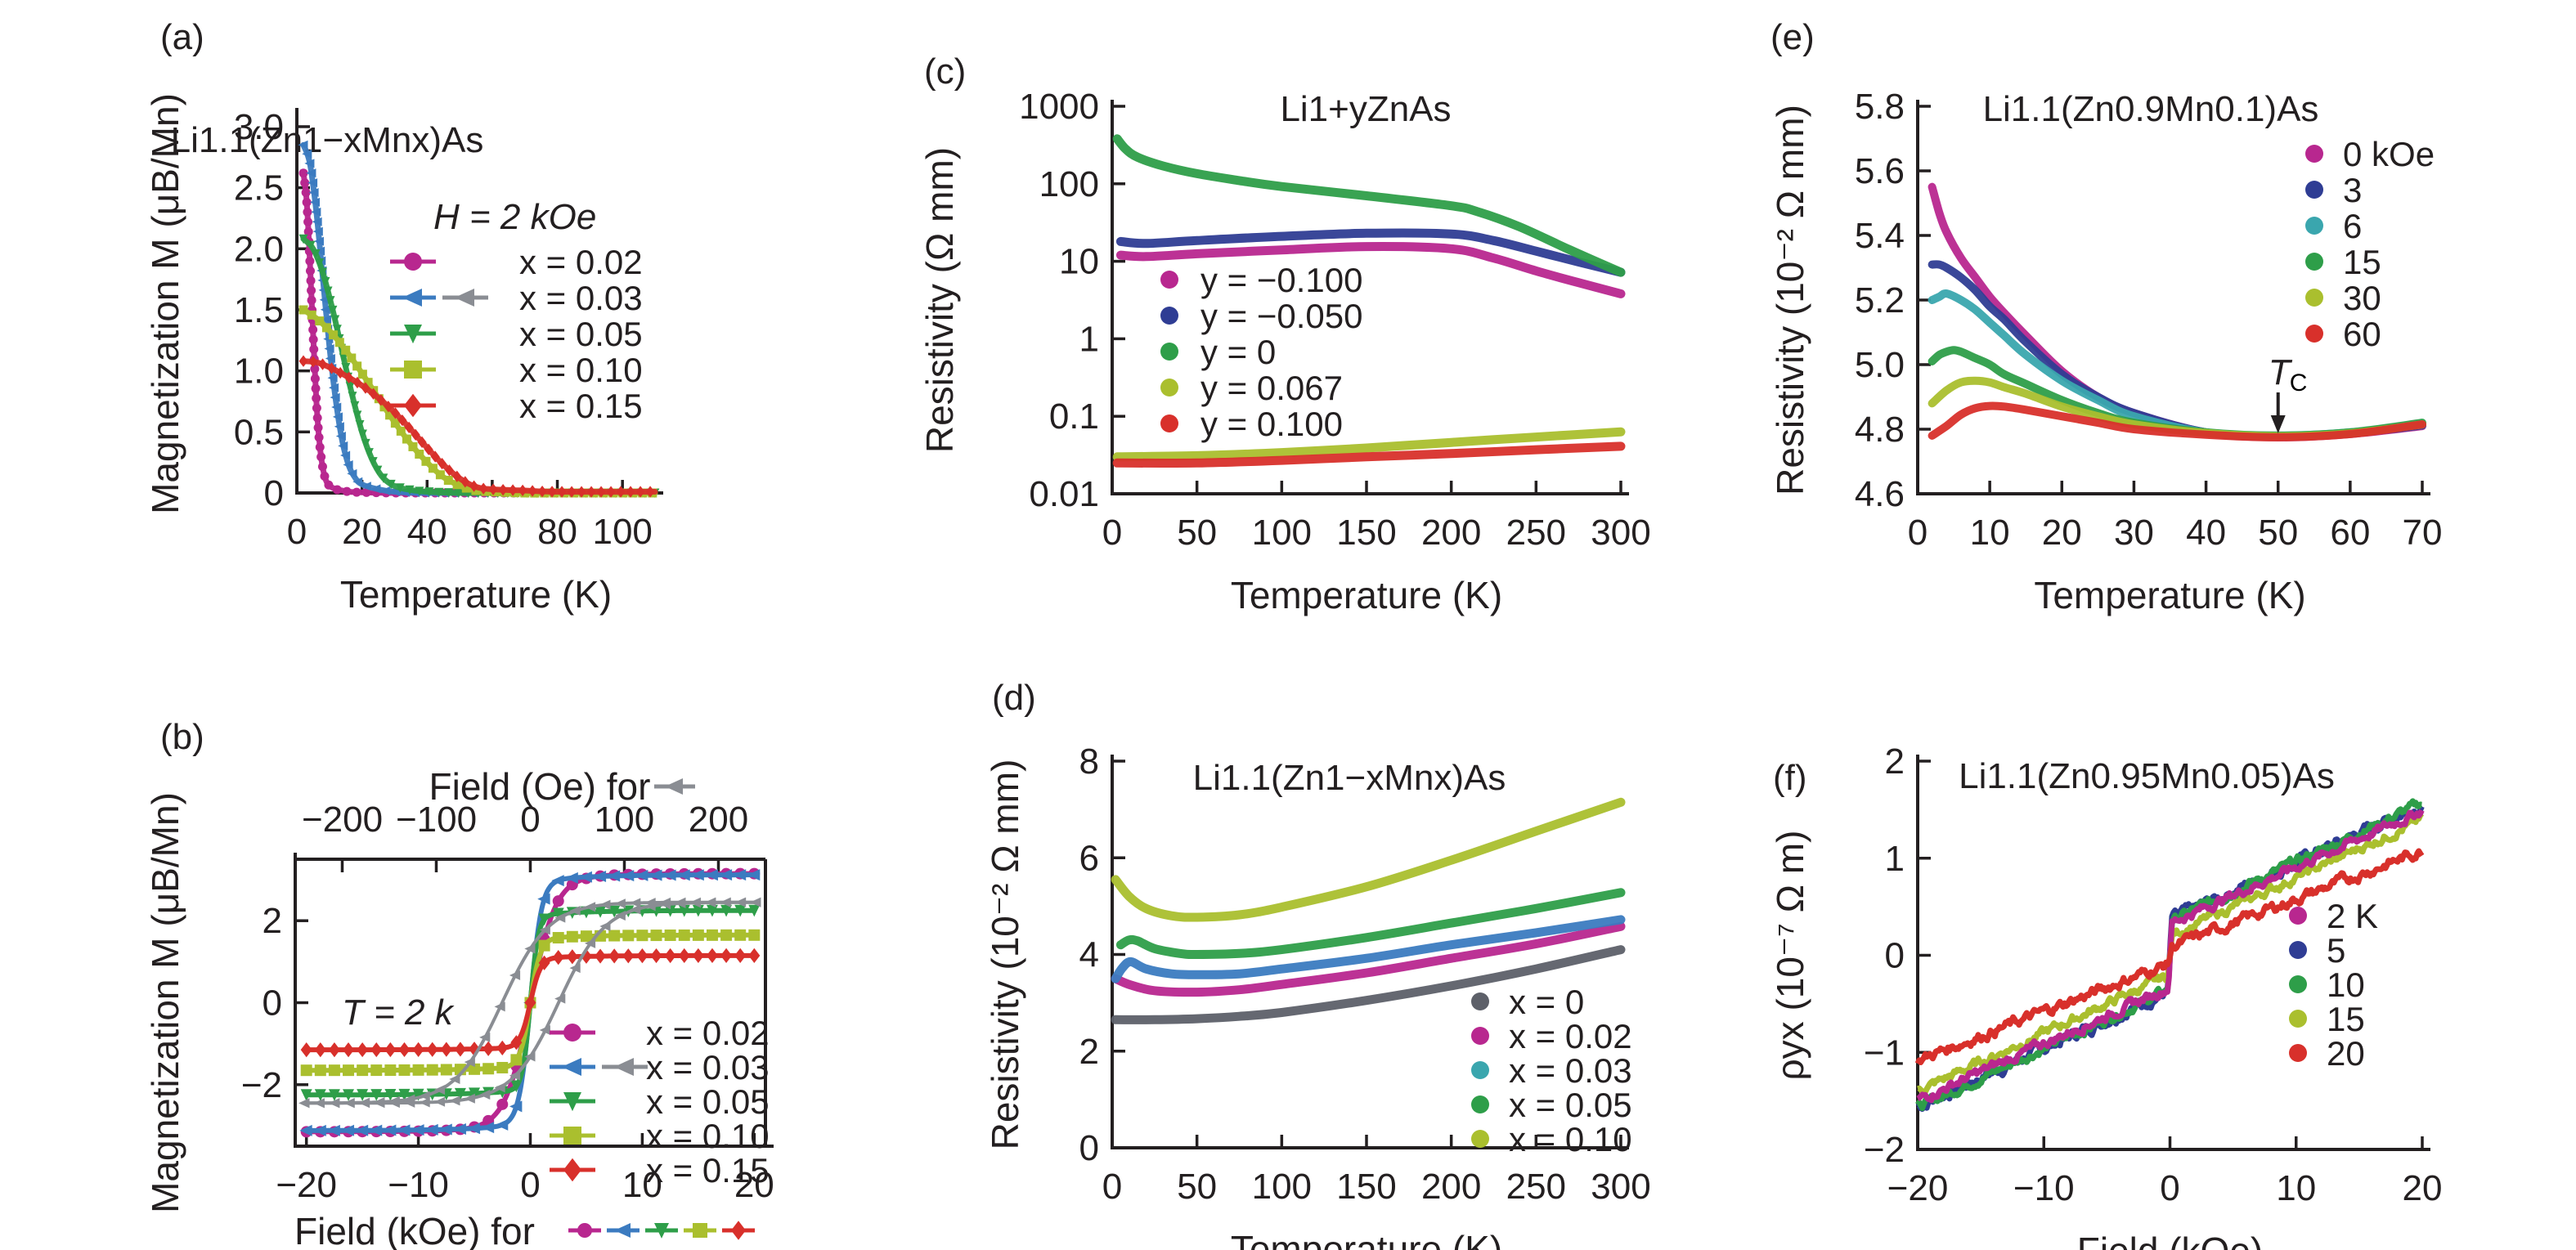 The width and height of the screenshot is (2576, 1250). Describe the element at coordinates (1074, 417) in the screenshot. I see `y-tick-label: 0.1` at that location.